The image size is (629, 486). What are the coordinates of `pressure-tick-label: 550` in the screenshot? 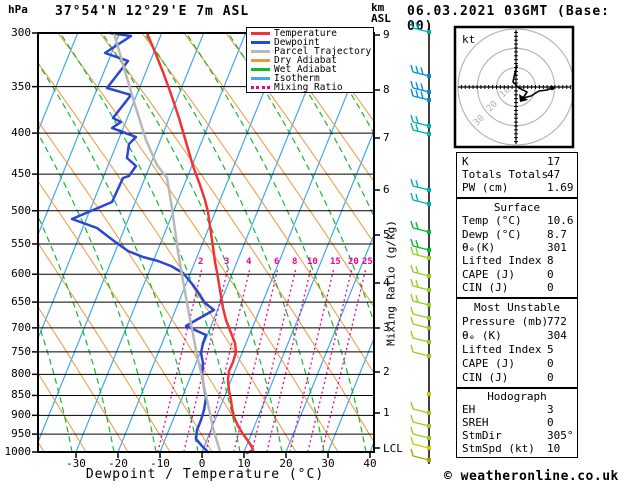 It's located at (21, 243).